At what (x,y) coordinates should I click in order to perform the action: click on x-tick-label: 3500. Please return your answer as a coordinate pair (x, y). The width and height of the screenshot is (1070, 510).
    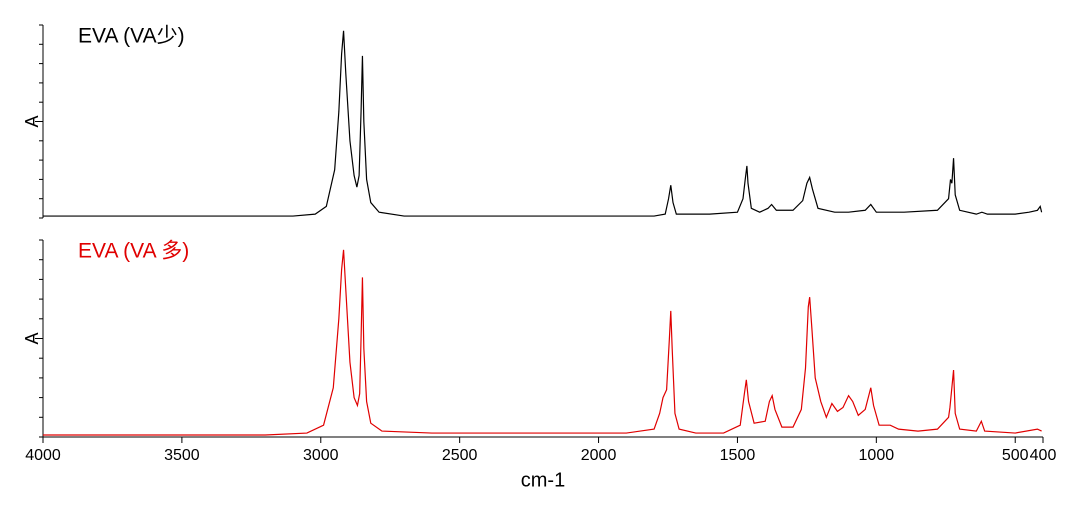
    Looking at the image, I should click on (182, 455).